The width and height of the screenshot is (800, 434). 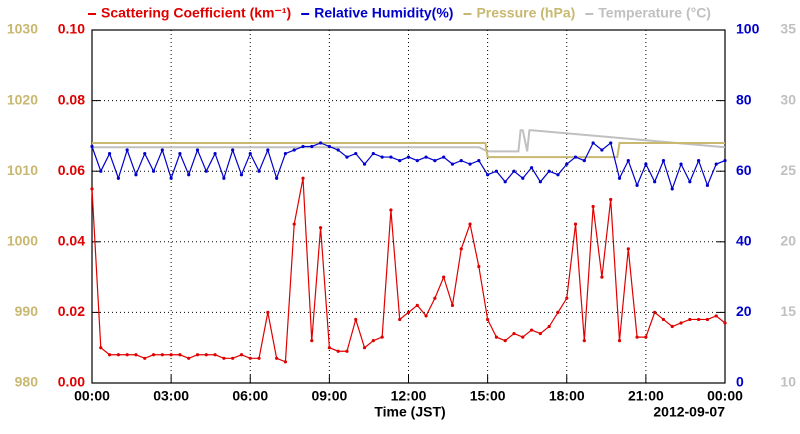 What do you see at coordinates (71, 170) in the screenshot?
I see `y-tick-label: 0.06` at bounding box center [71, 170].